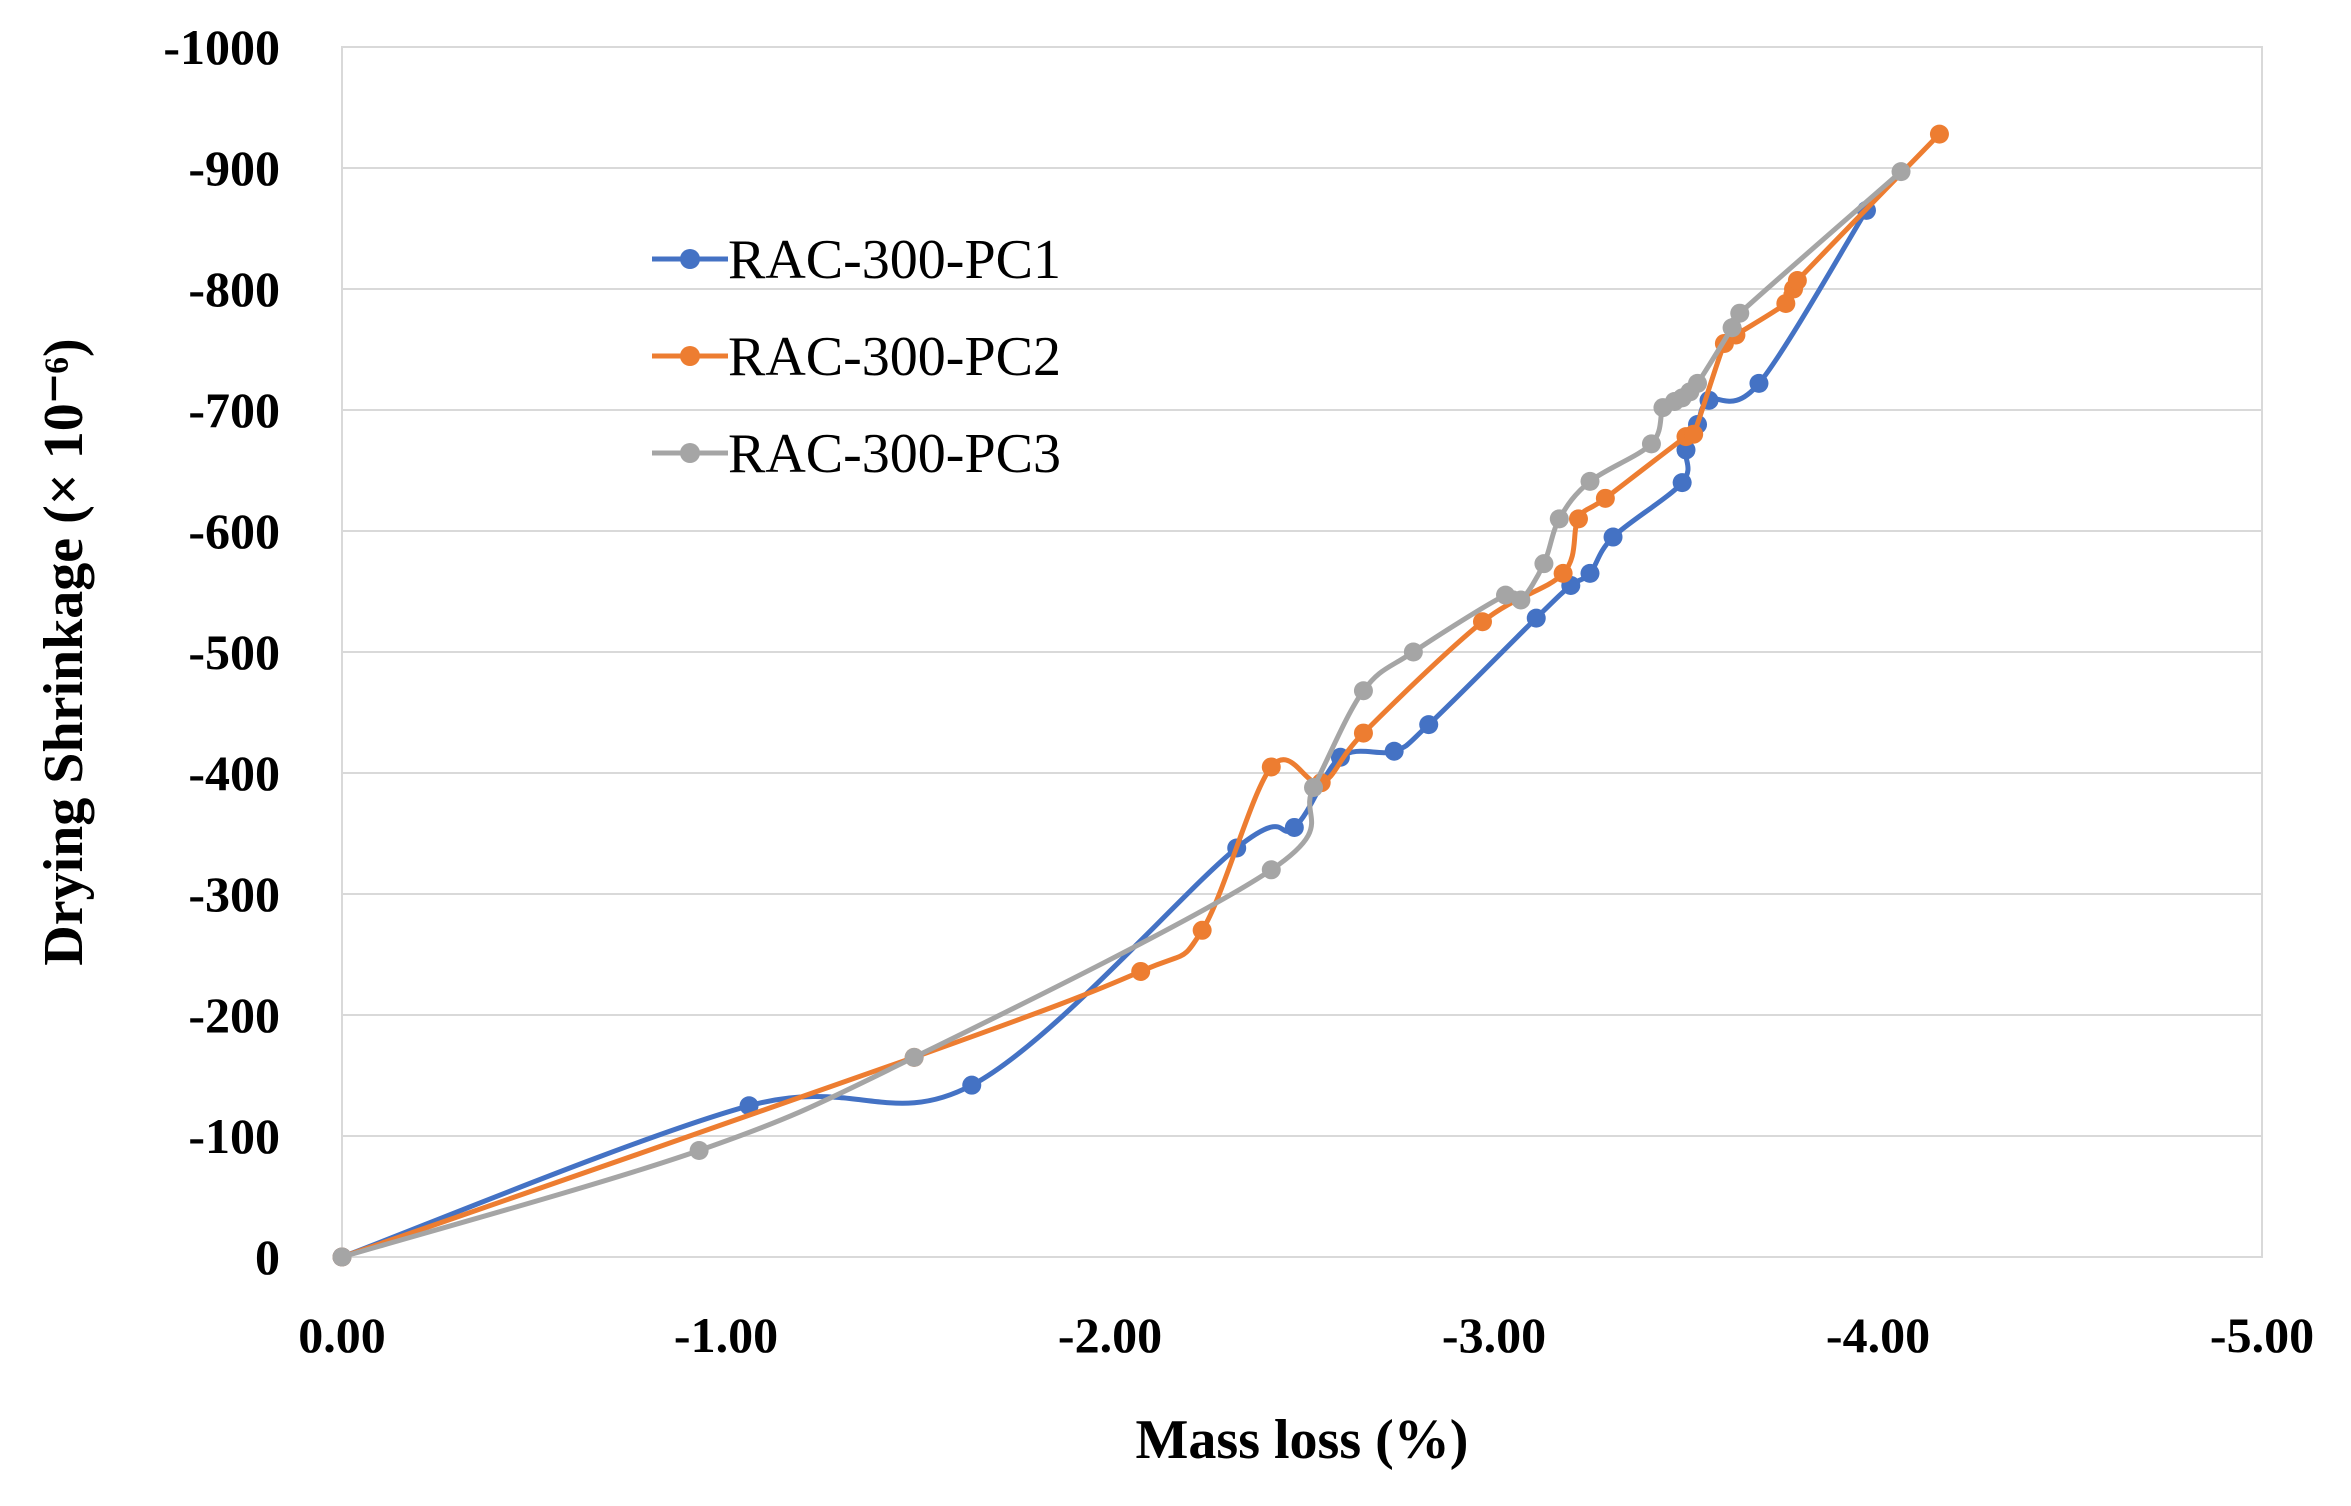  What do you see at coordinates (234, 168) in the screenshot?
I see `y-tick-label: -900` at bounding box center [234, 168].